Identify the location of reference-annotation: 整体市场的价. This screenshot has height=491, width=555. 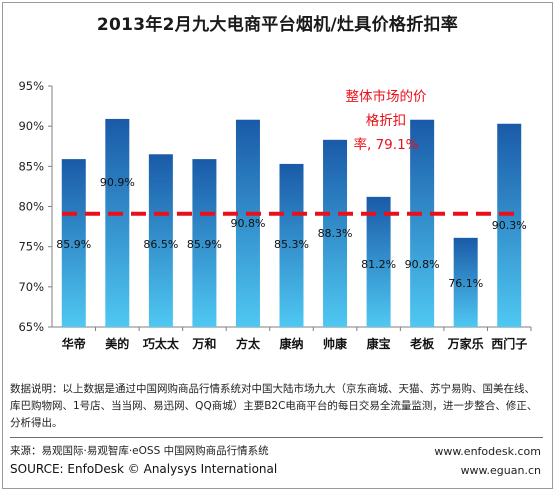
(386, 96).